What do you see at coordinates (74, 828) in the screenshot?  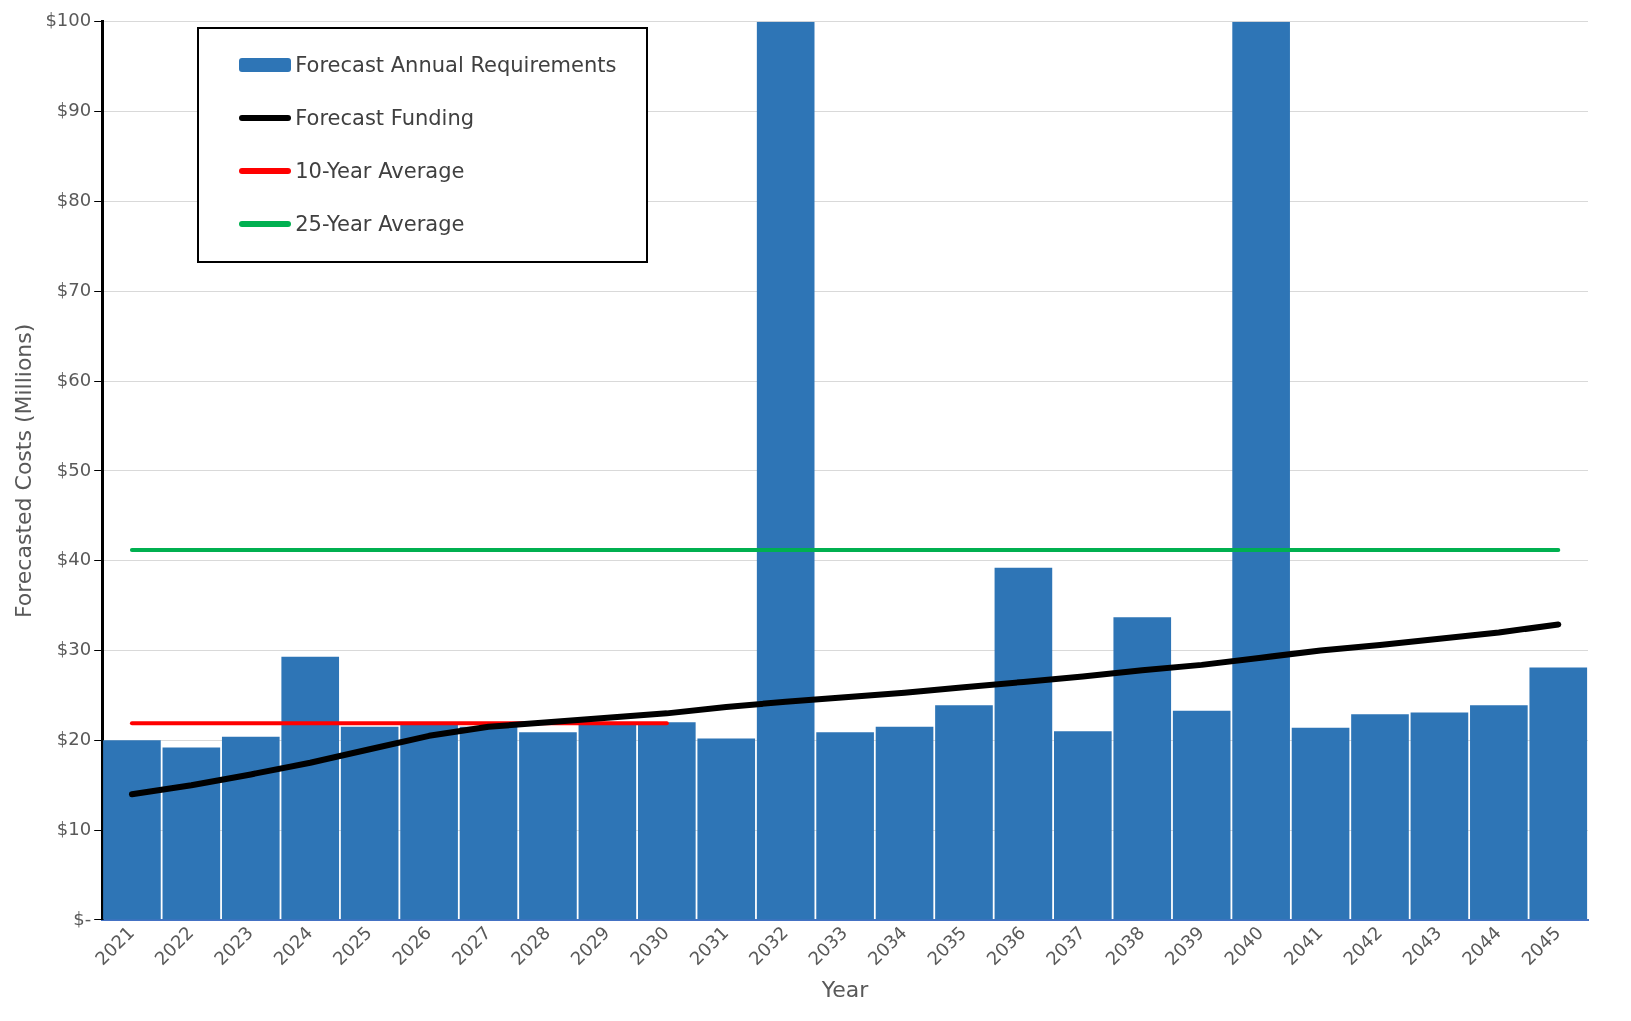 I see `y-tick-label: $10` at bounding box center [74, 828].